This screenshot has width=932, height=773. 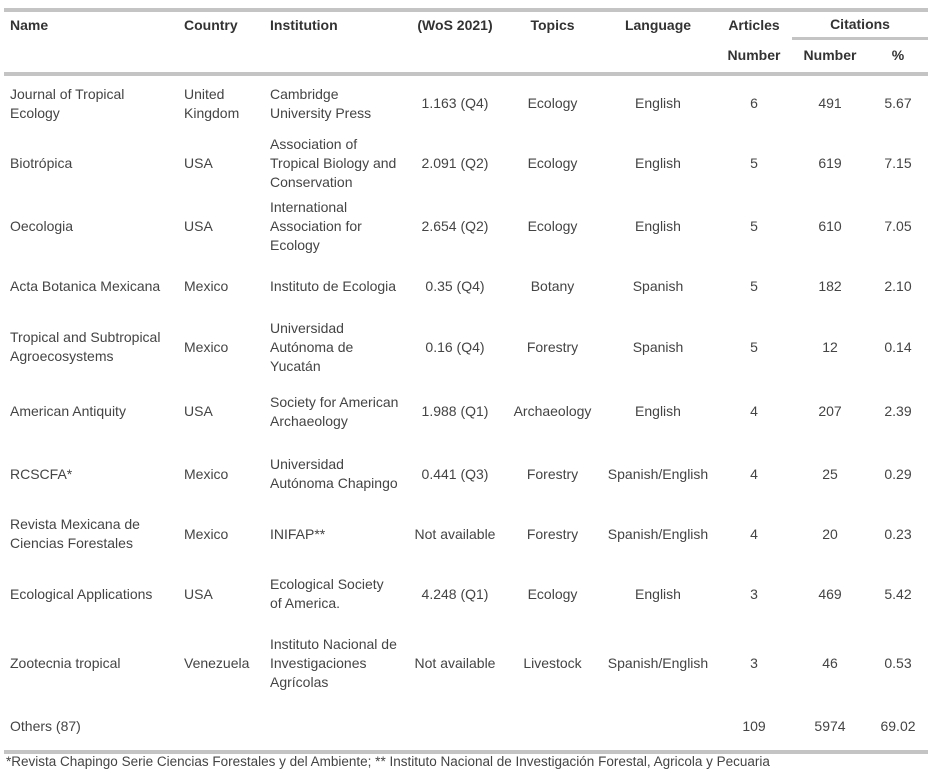 I want to click on cell-wos: 2.654 (Q2), so click(x=455, y=226).